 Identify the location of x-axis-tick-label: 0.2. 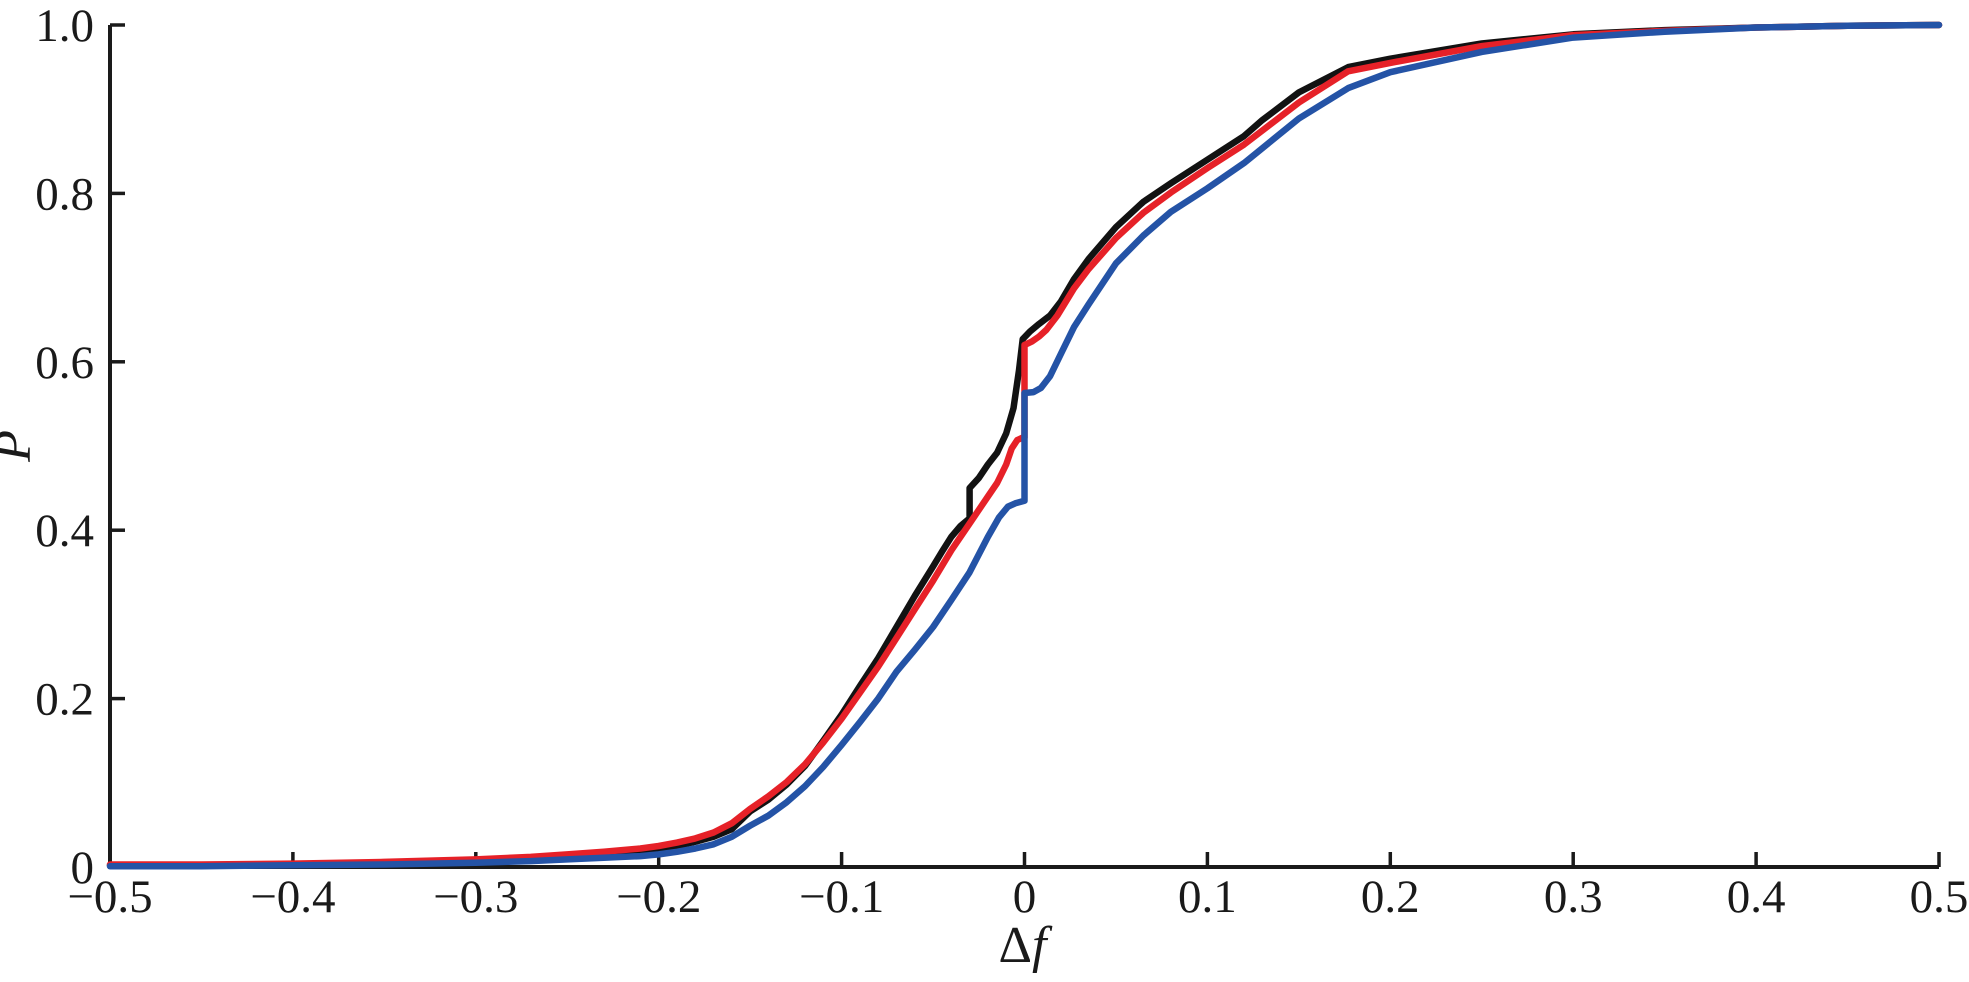
(1390, 897).